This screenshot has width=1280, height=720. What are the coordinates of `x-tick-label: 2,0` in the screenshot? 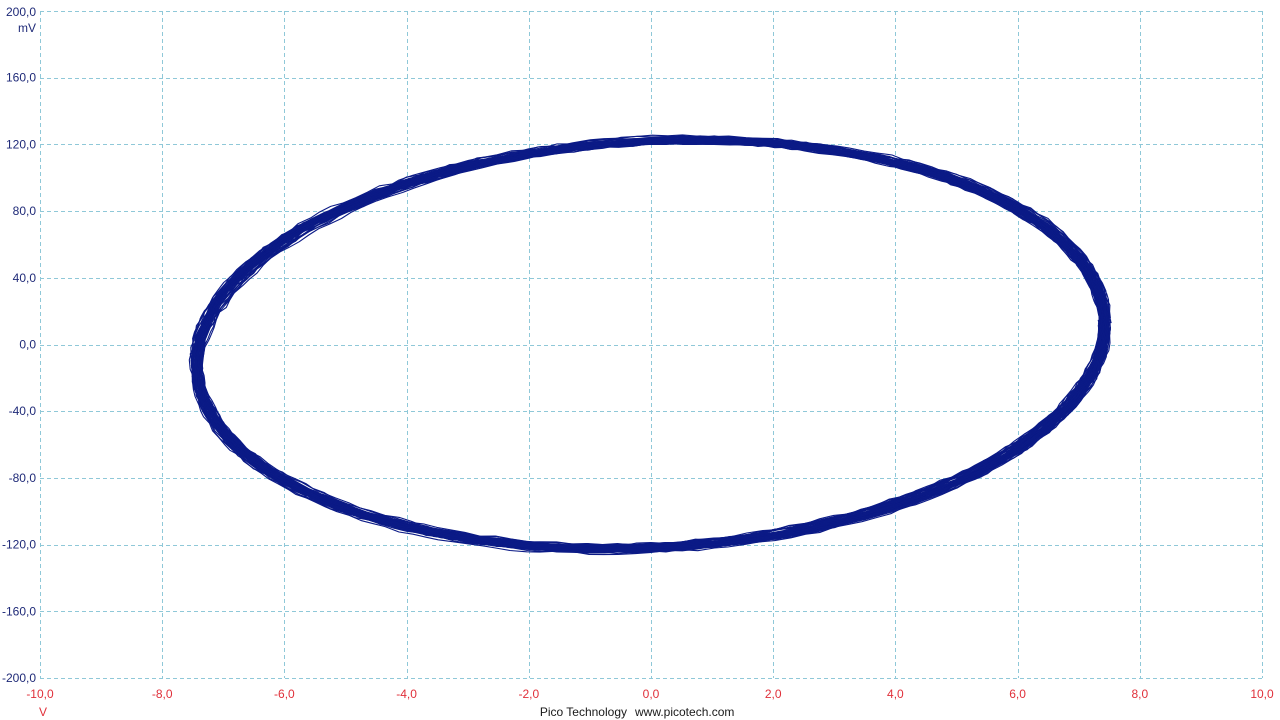 It's located at (773, 694).